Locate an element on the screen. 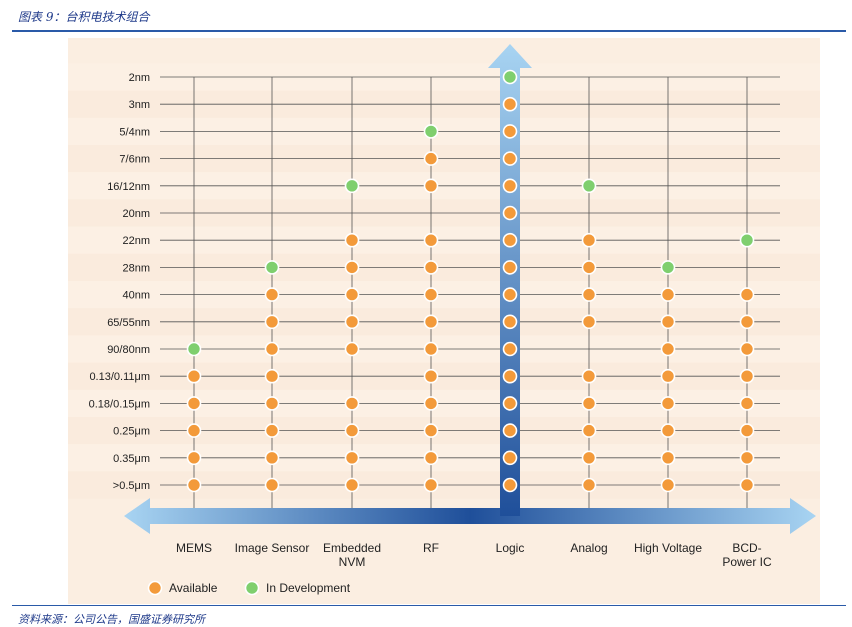 Image resolution: width=852 pixels, height=627 pixels. x-tick-label: Analog is located at coordinates (588, 548).